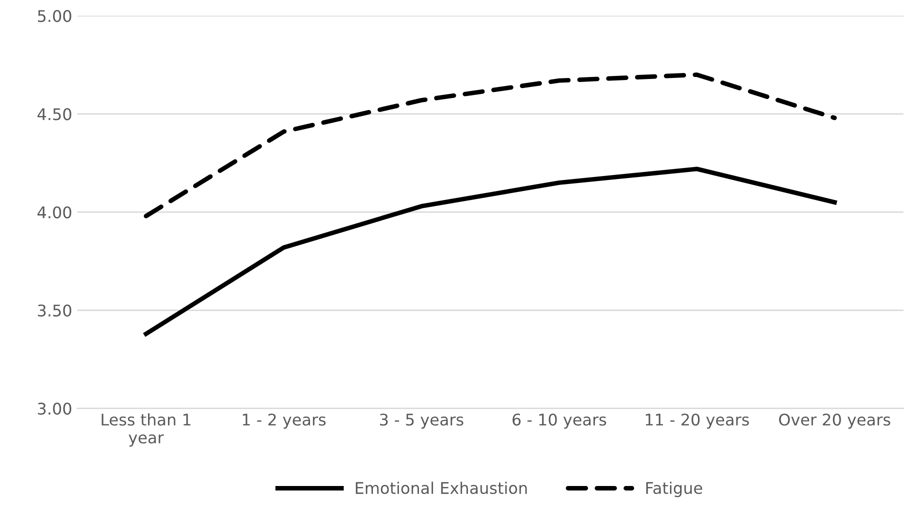 The image size is (908, 527). Describe the element at coordinates (284, 421) in the screenshot. I see `x-tick-label: 1 - 2 years` at that location.